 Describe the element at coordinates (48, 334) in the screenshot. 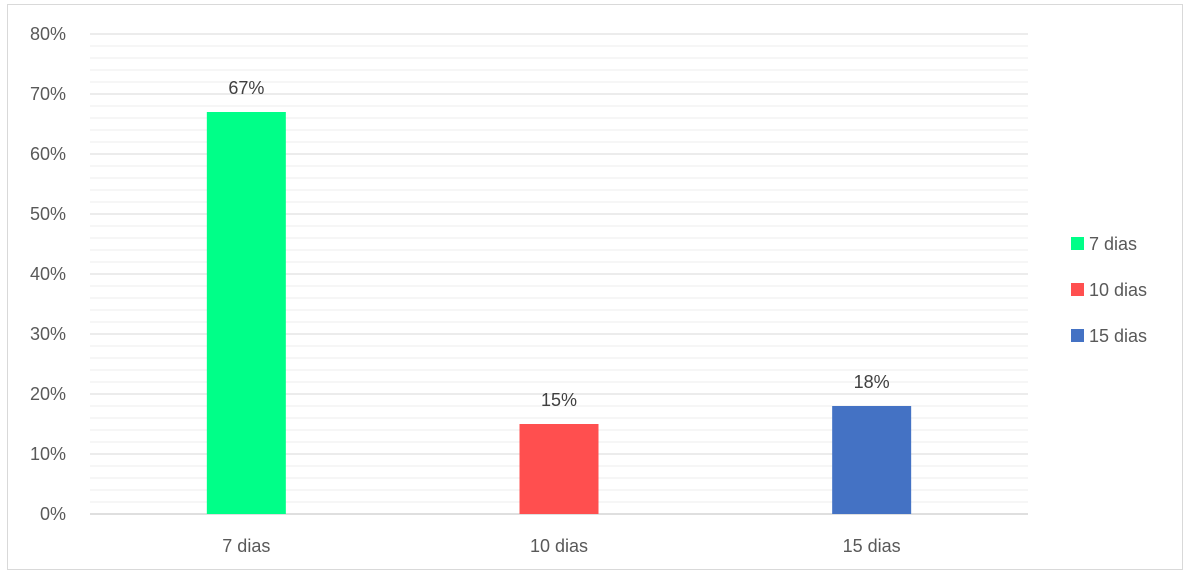

I see `y-tick-label: 30%` at that location.